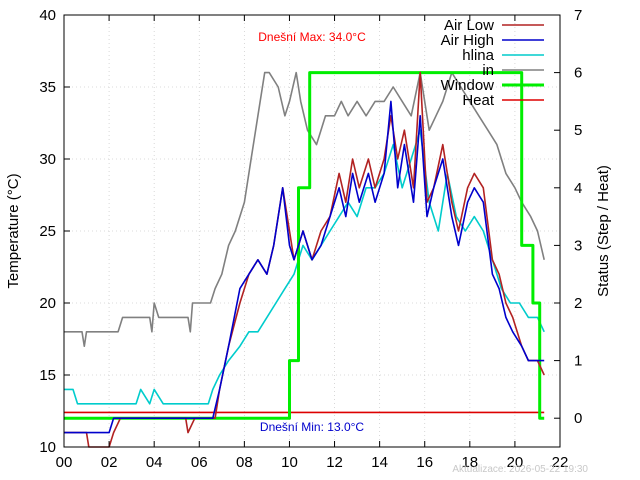 Image resolution: width=640 pixels, height=480 pixels. I want to click on x-tick-label: 00, so click(64, 462).